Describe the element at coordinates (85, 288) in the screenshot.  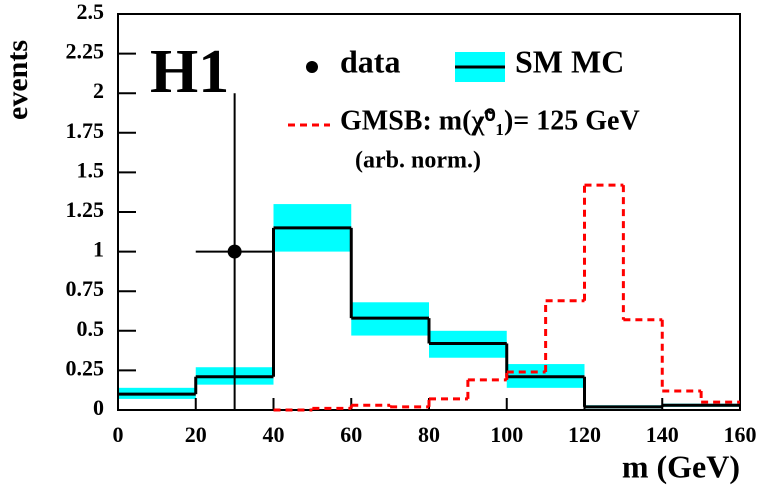
I see `y-tick-label: 0.75` at that location.